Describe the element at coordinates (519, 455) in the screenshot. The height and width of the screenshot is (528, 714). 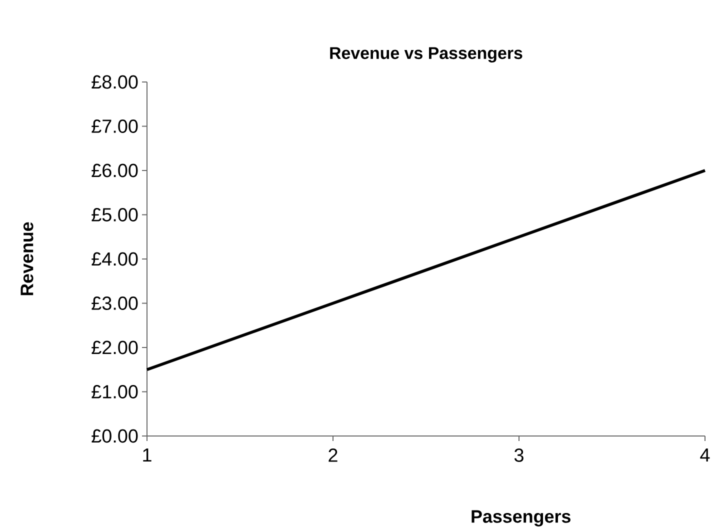
I see `x-tick-label: 3` at that location.